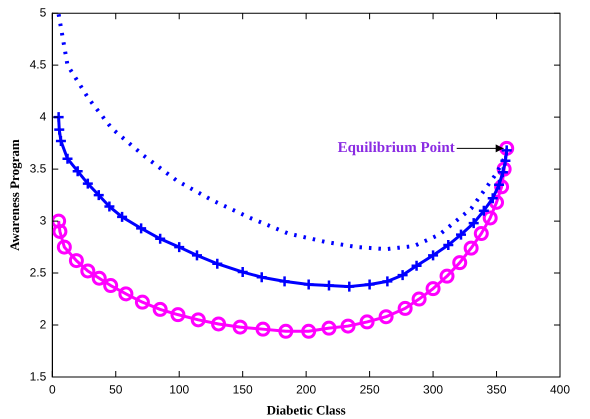  Describe the element at coordinates (179, 389) in the screenshot. I see `x-tick-label: 100` at that location.